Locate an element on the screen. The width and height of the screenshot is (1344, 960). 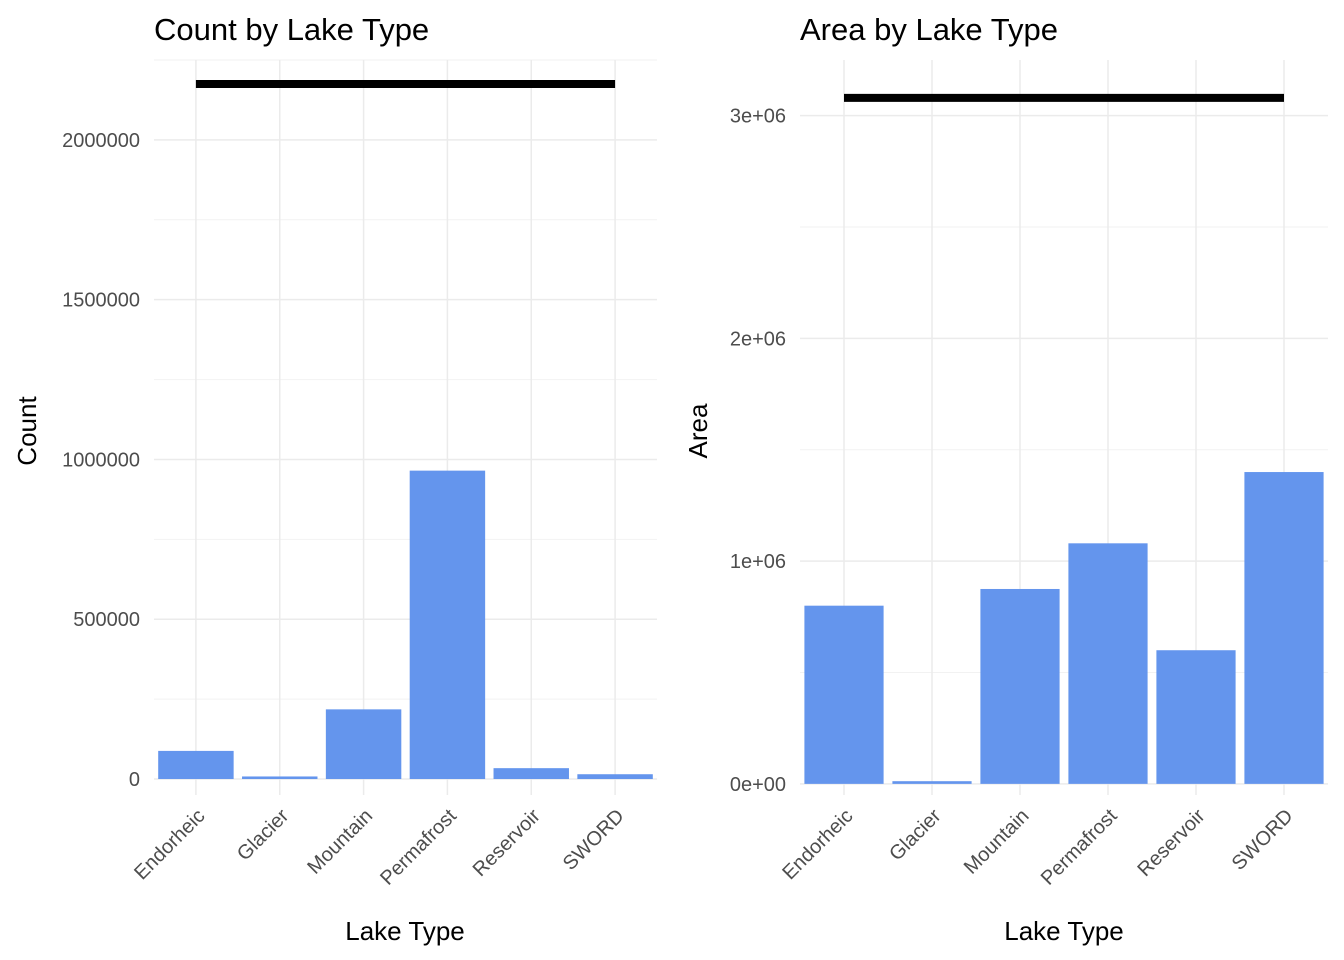
y-tick-label: 0e+00 is located at coordinates (758, 785).